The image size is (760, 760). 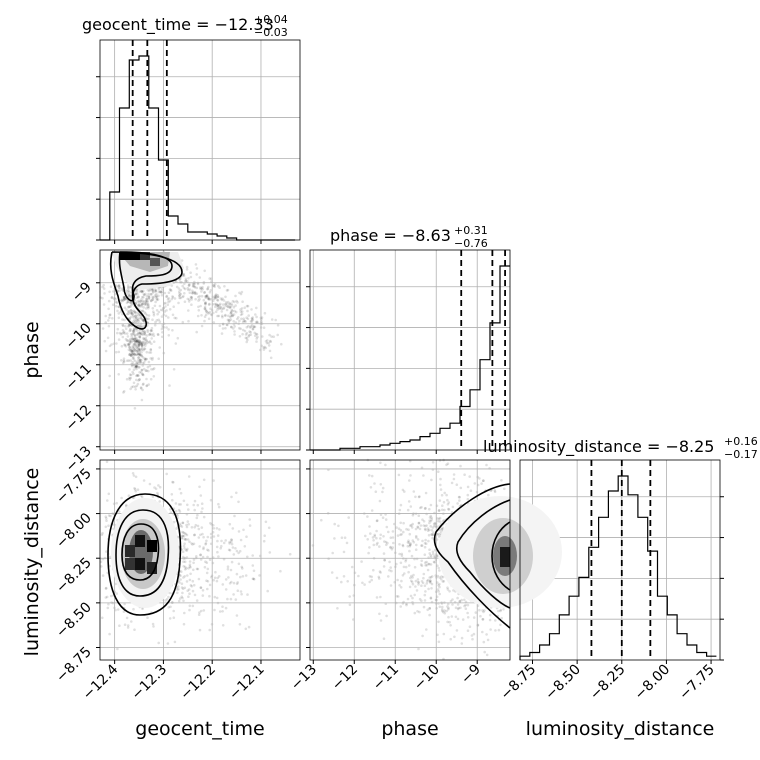 What do you see at coordinates (620, 729) in the screenshot?
I see `x-axis-label-luminosity-distance: luminosity_distance` at bounding box center [620, 729].